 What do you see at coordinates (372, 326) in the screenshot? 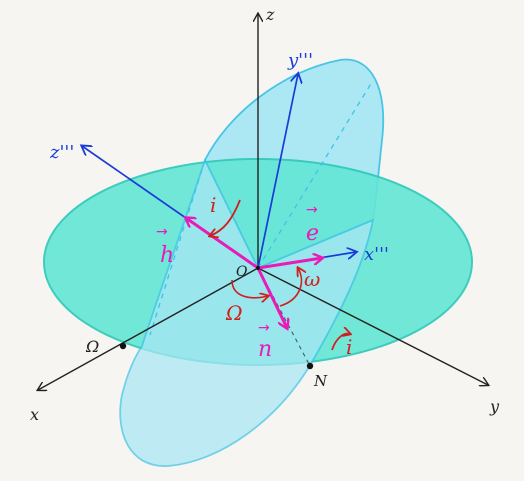
I see `y-axis` at bounding box center [372, 326].